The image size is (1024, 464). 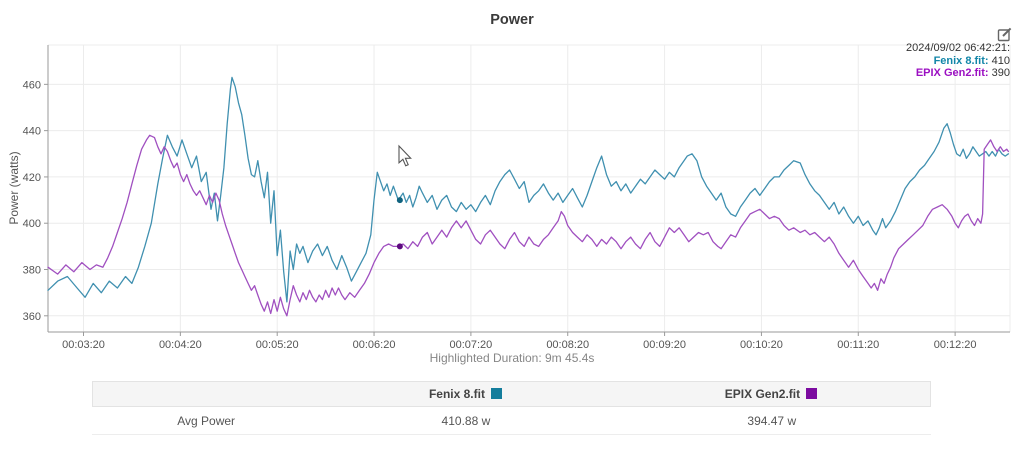 I want to click on chart-title: Power, so click(x=512, y=20).